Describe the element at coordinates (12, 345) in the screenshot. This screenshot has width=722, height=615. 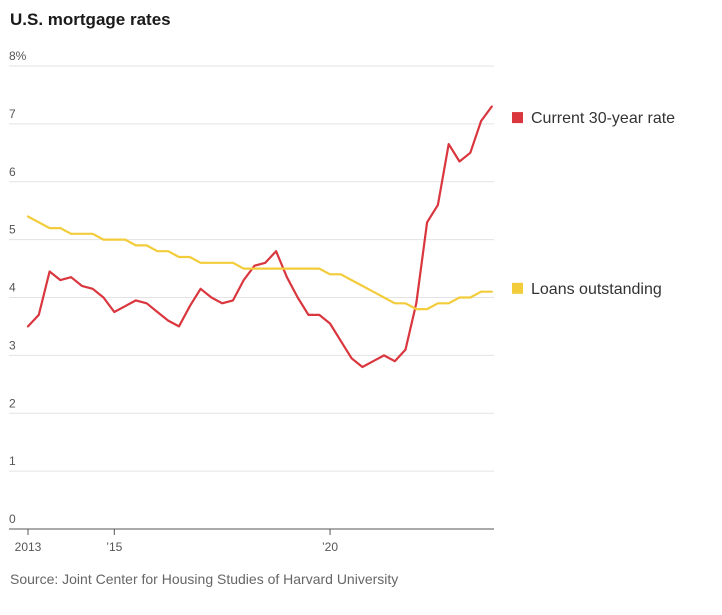
I see `y-tick-label: 3` at that location.